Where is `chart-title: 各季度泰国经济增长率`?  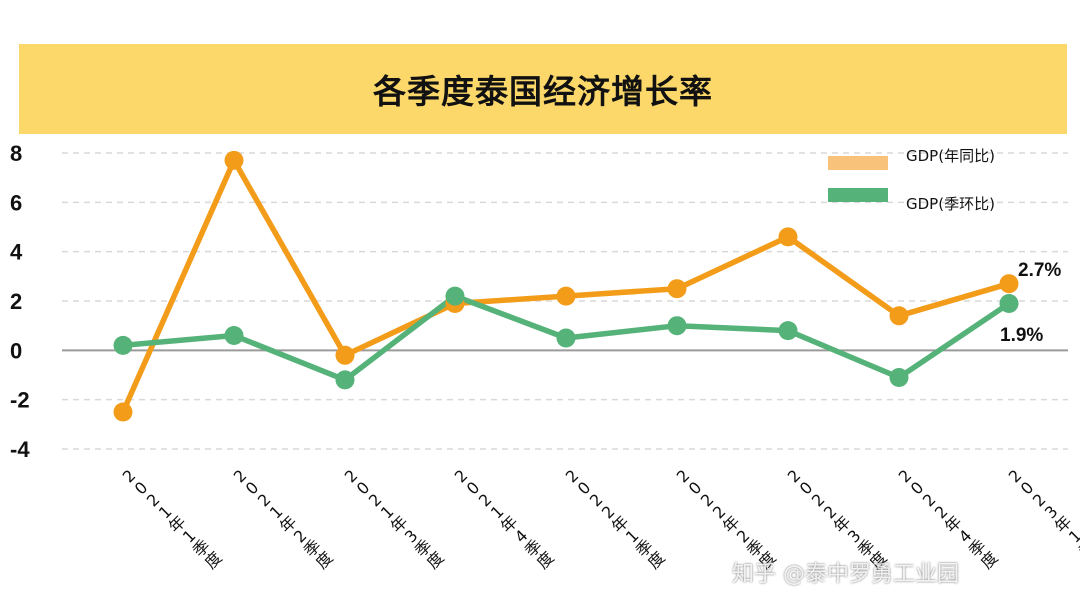 chart-title: 各季度泰国经济增长率 is located at coordinates (543, 91).